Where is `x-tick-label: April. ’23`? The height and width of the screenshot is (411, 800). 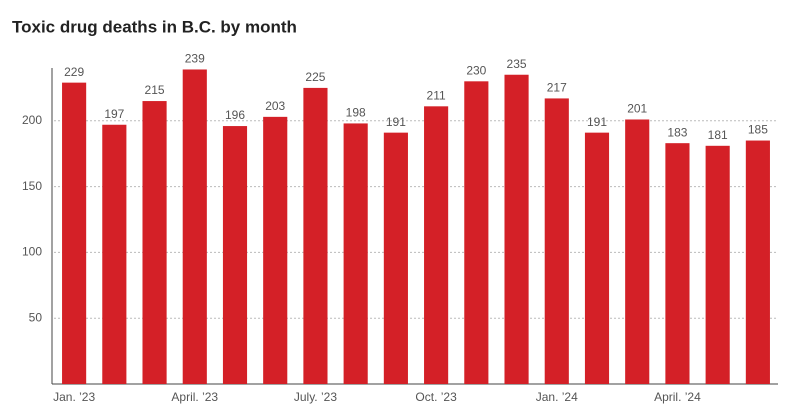
x-tick-label: April. ’23 is located at coordinates (194, 397).